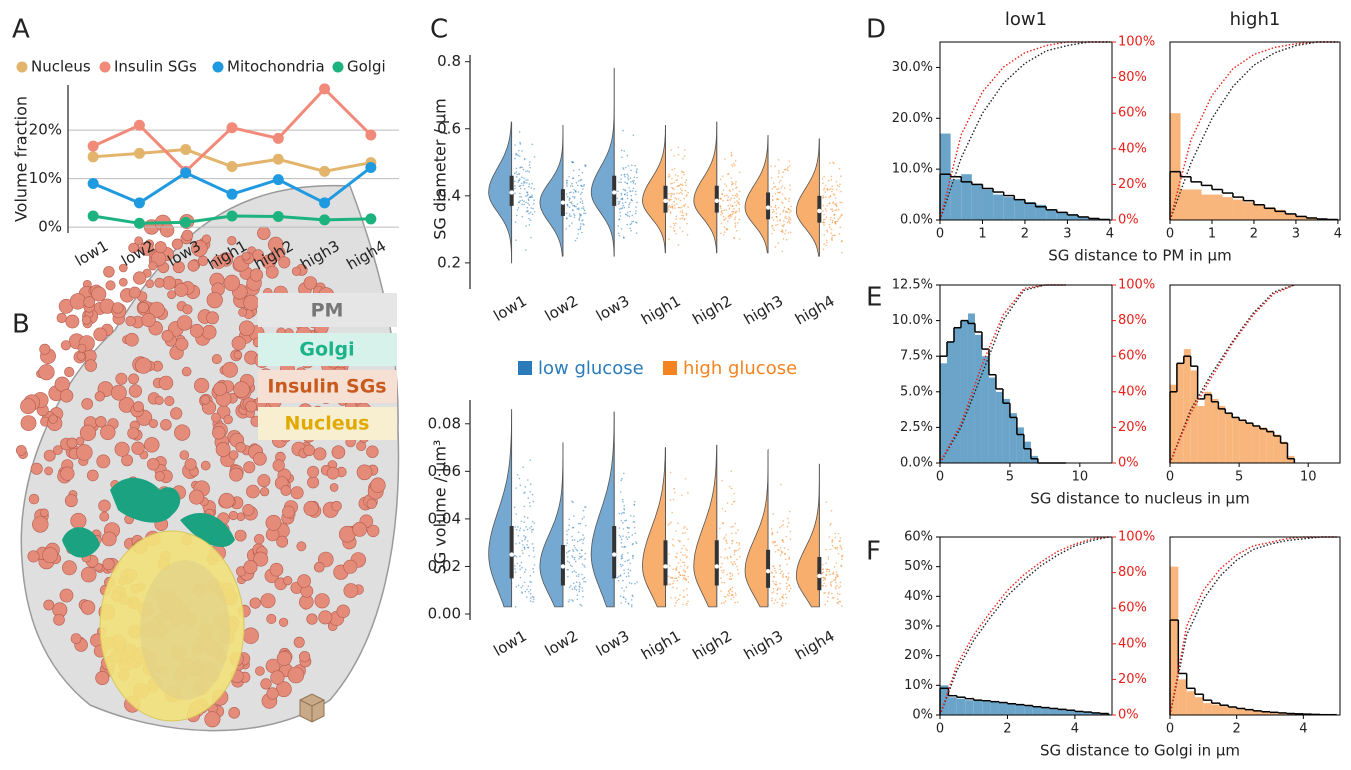 This screenshot has width=1351, height=770. What do you see at coordinates (232, 167) in the screenshot?
I see `point` at bounding box center [232, 167].